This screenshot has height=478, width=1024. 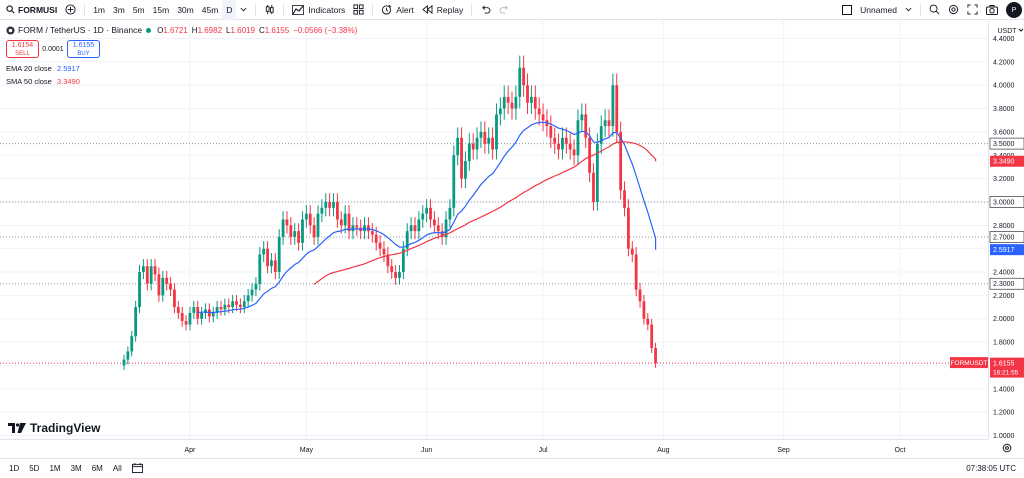 I want to click on redo-button, so click(x=504, y=10).